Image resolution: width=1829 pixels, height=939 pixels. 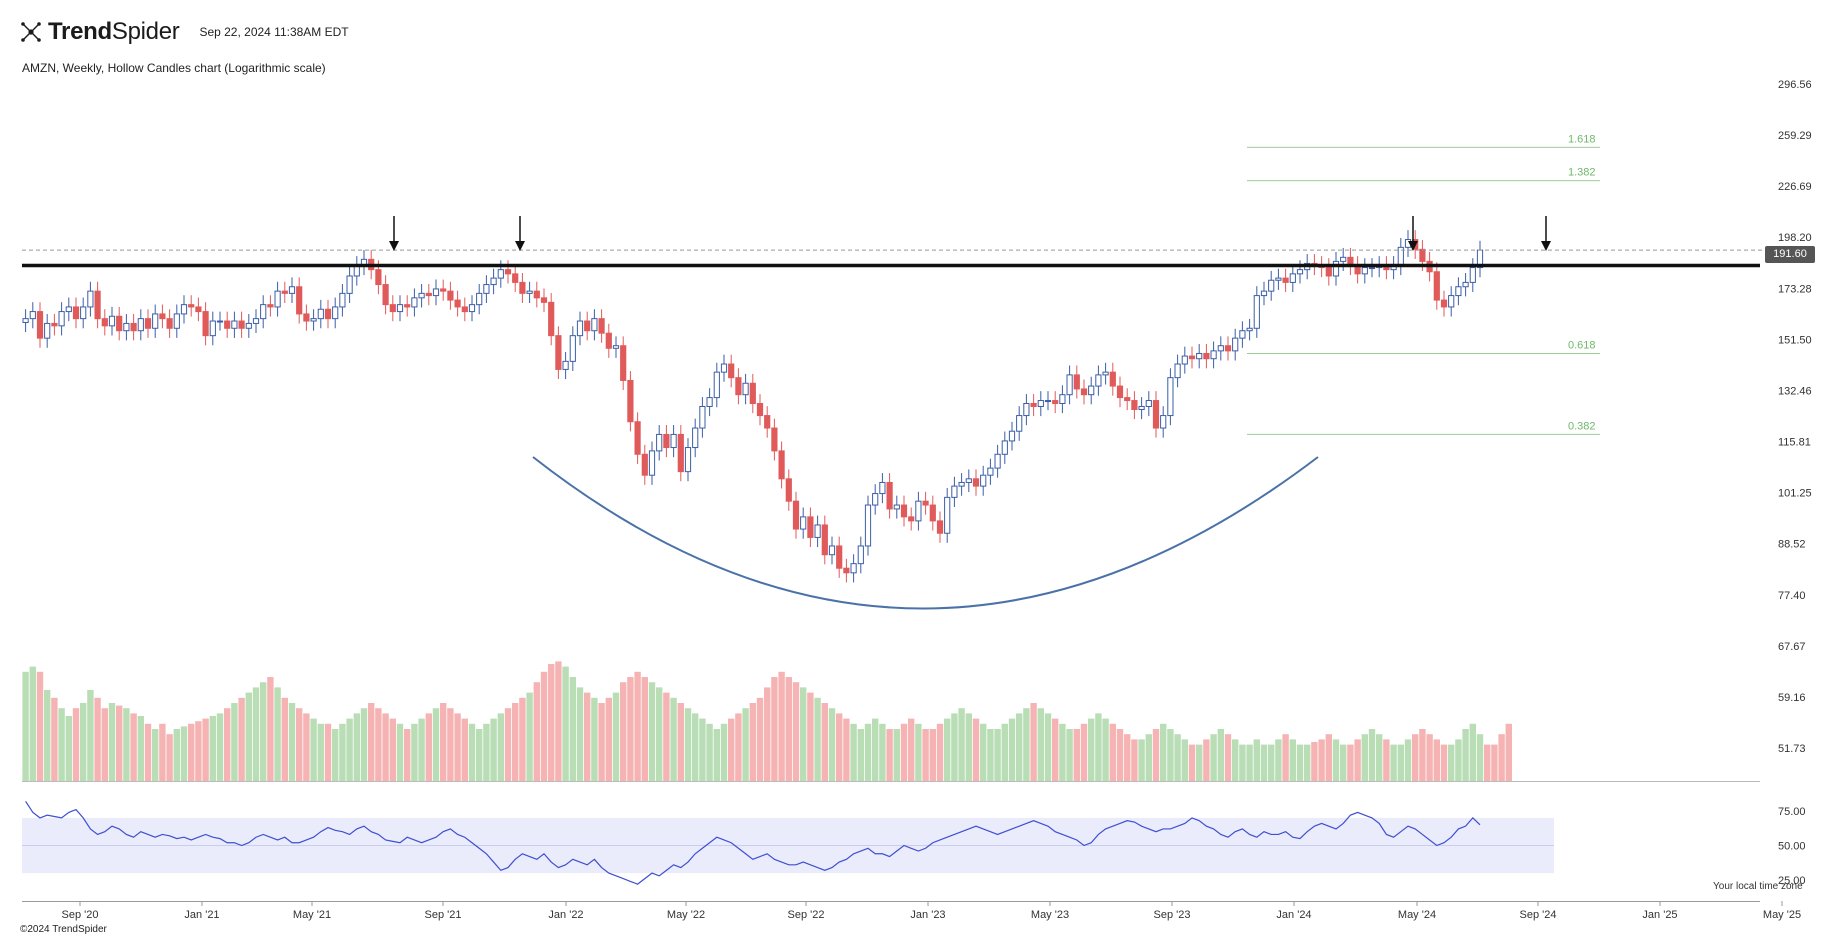 What do you see at coordinates (1792, 847) in the screenshot?
I see `rsi-tick-label: 50.00` at bounding box center [1792, 847].